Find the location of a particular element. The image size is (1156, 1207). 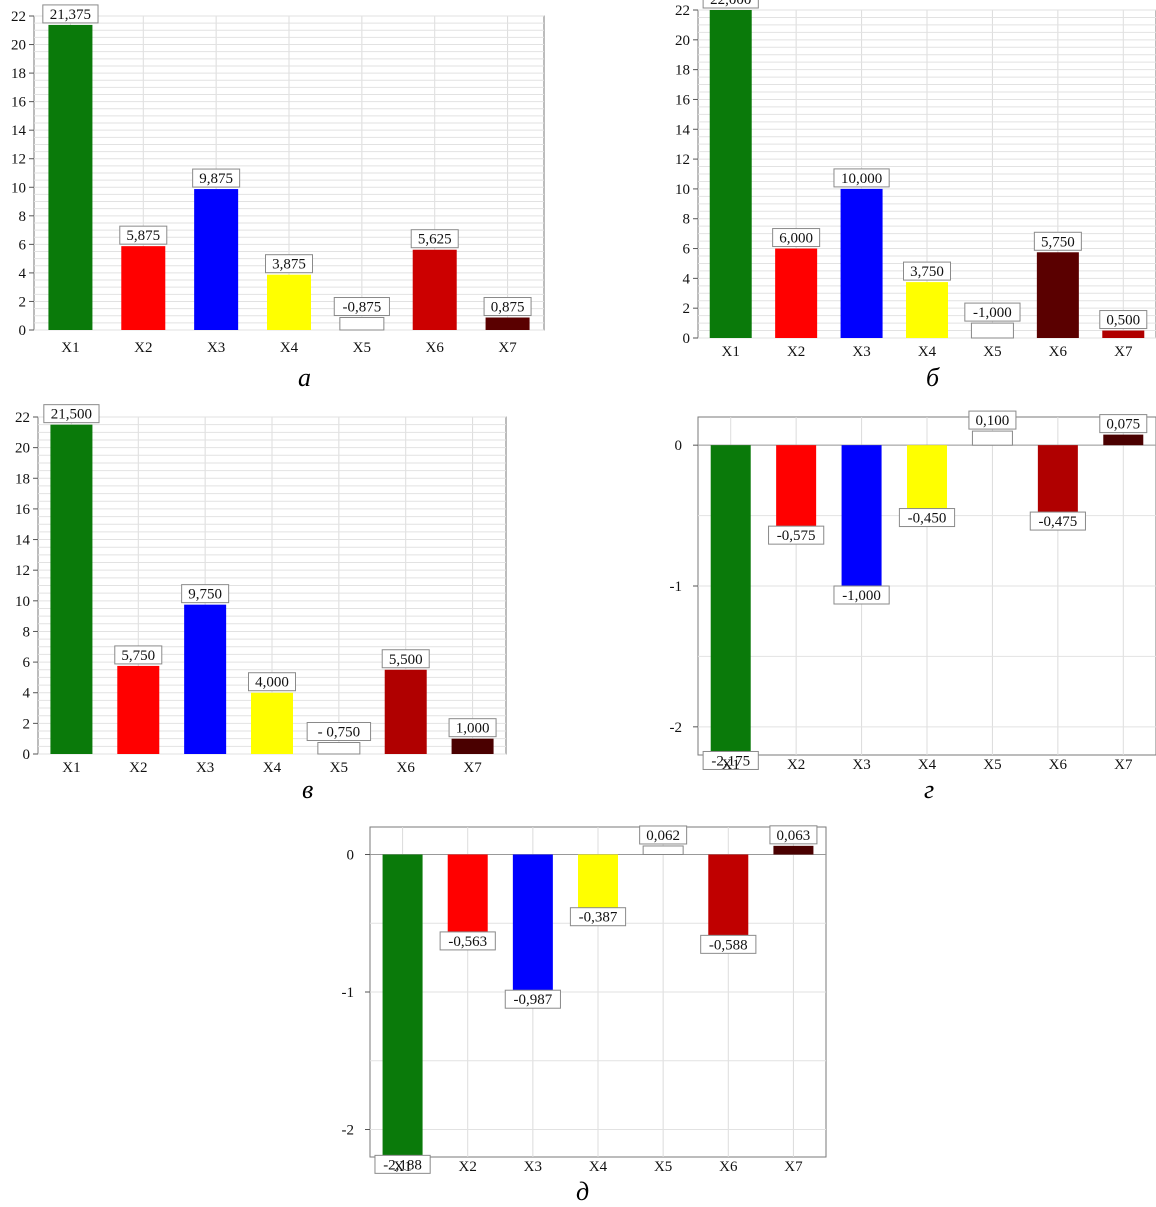

data-label: -0,588 is located at coordinates (728, 945).